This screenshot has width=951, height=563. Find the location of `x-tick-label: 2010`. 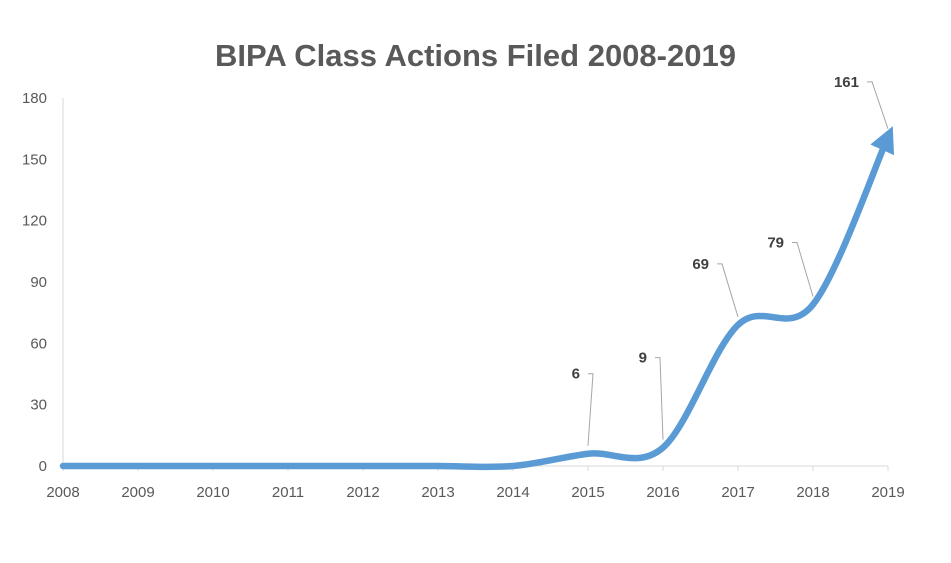

x-tick-label: 2010 is located at coordinates (212, 492).